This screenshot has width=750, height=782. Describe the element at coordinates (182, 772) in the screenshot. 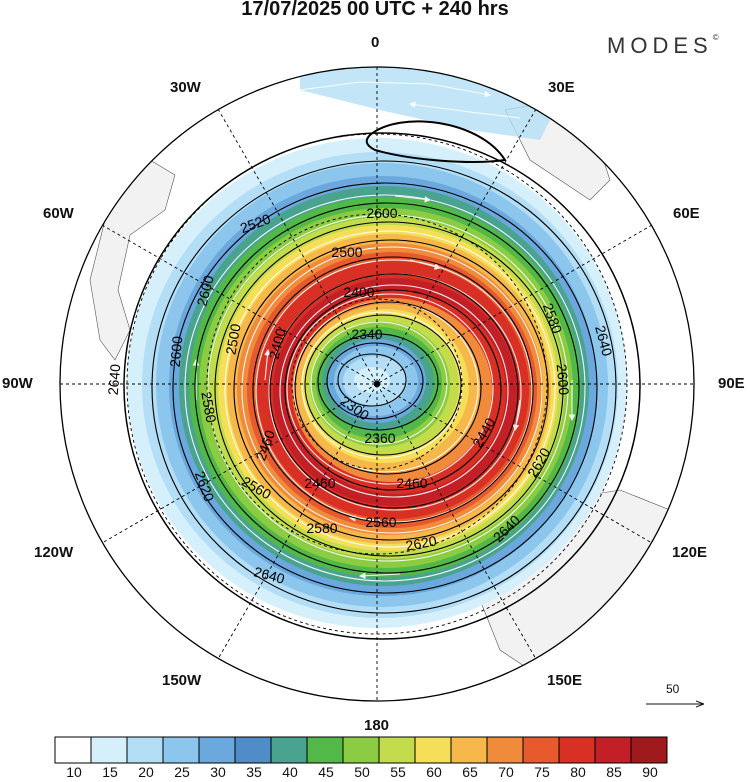

I see `colorbar-tick-label: 25` at that location.